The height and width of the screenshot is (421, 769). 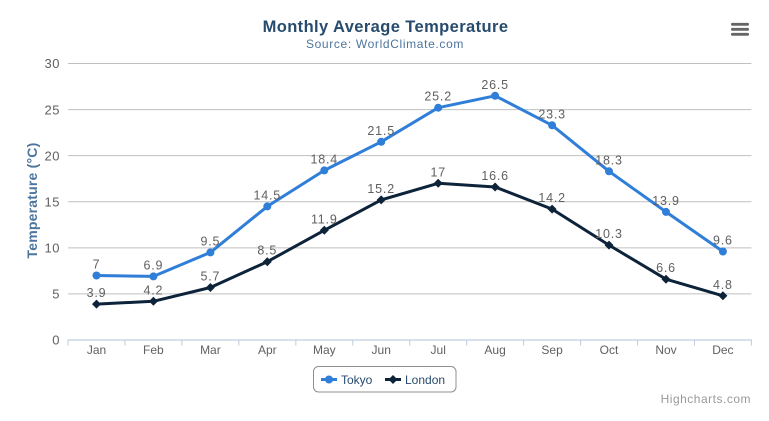 What do you see at coordinates (495, 85) in the screenshot?
I see `svg-text: 26.5` at bounding box center [495, 85].